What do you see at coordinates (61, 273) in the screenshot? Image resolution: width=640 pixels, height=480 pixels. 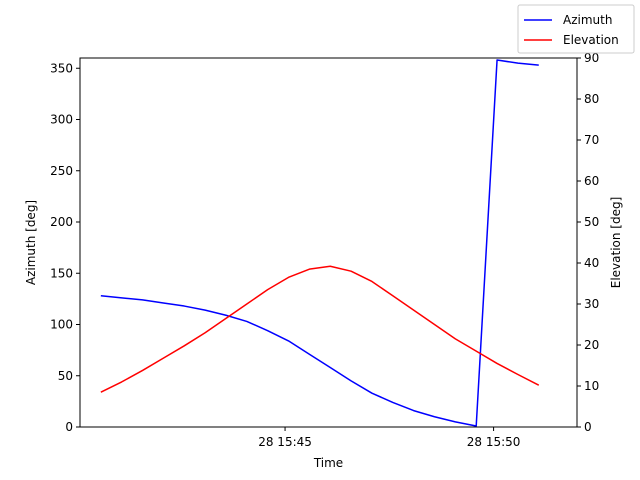 I see `y-left-tick-label: 150` at bounding box center [61, 273].